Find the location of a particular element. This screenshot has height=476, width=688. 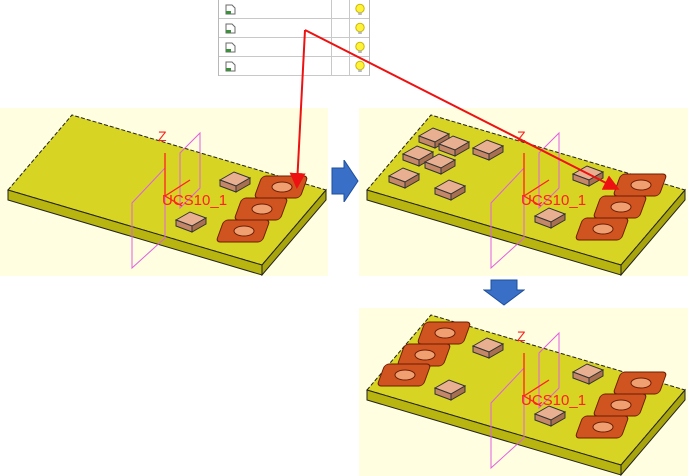

arrow-down-icon is located at coordinates (504, 292).